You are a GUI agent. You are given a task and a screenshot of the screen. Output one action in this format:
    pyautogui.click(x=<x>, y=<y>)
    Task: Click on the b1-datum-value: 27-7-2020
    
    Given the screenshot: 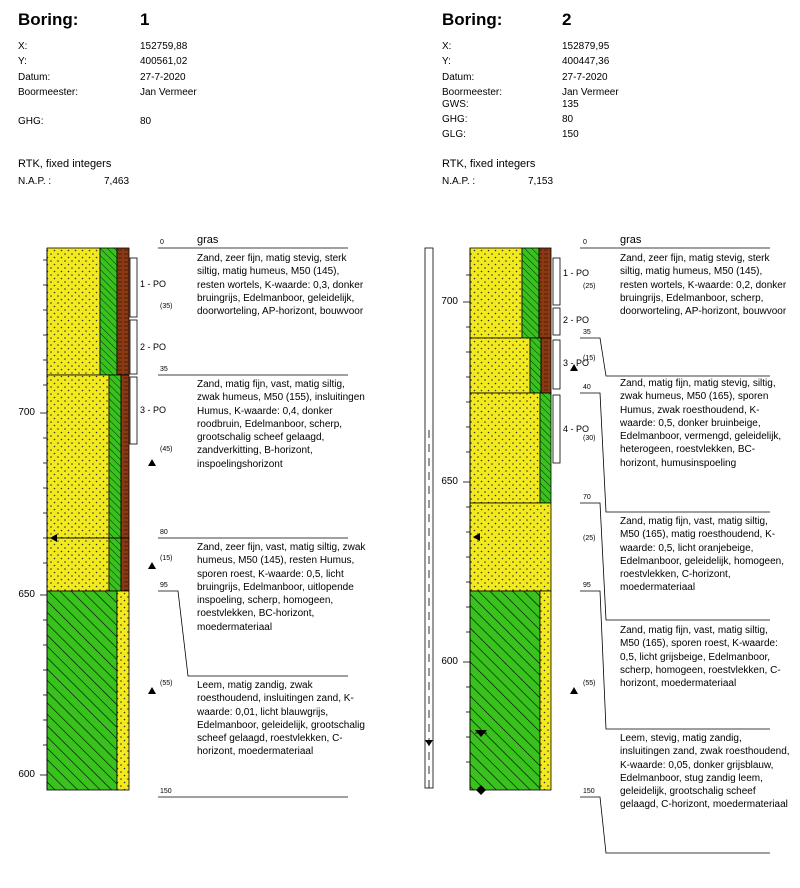 What is the action you would take?
    pyautogui.click(x=163, y=77)
    